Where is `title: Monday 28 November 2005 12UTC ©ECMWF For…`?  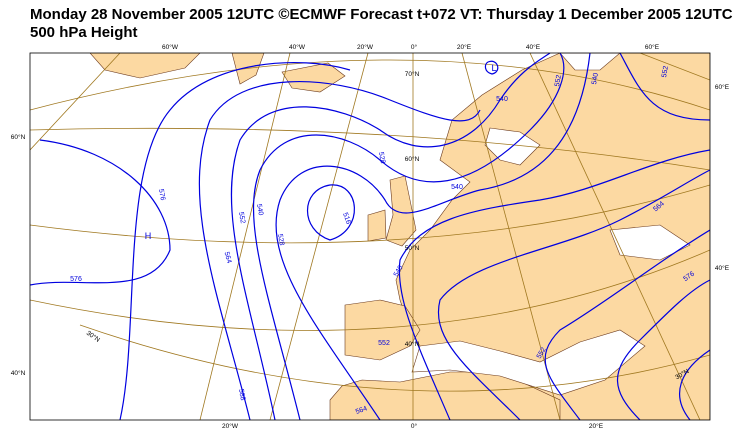 title: Monday 28 November 2005 12UTC ©ECMWF For… is located at coordinates (381, 14).